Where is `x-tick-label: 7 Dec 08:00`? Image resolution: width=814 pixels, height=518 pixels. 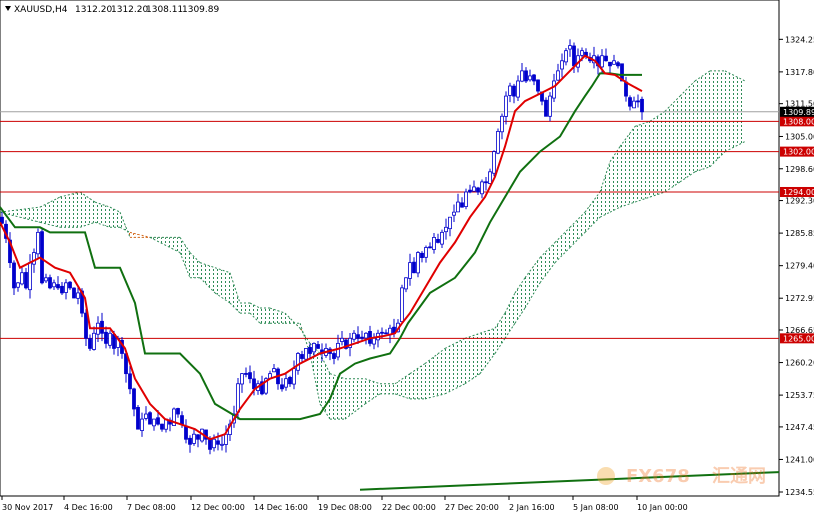 x-tick-label: 7 Dec 08:00 is located at coordinates (151, 507).